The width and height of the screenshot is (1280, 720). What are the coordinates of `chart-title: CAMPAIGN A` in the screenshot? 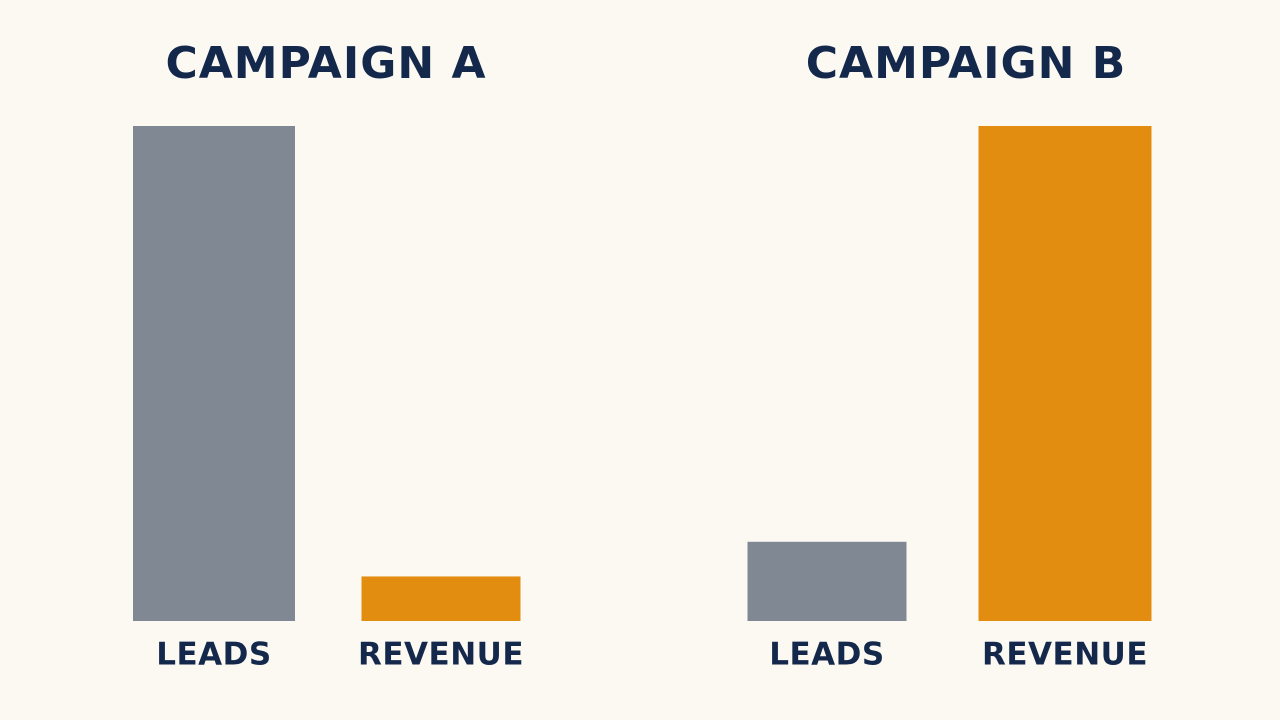 It's located at (325, 63).